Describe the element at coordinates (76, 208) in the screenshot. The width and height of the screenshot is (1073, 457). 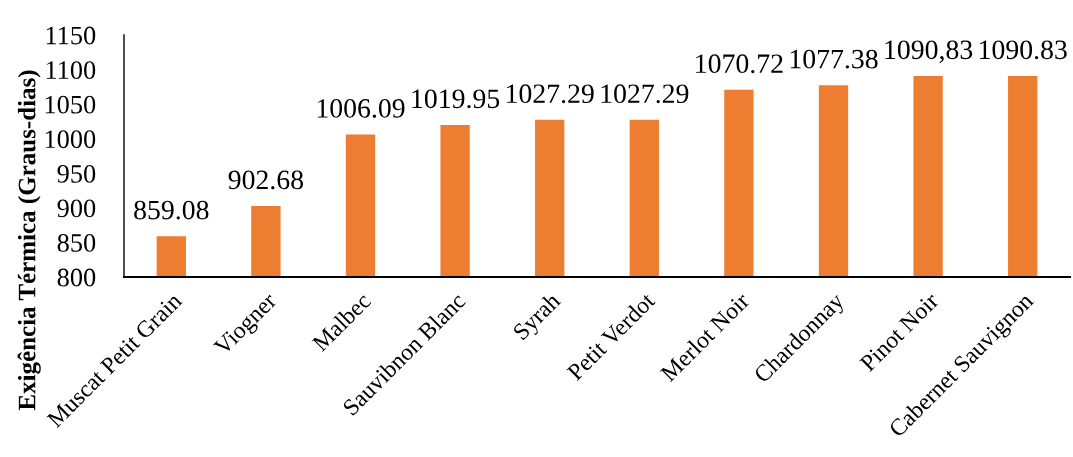
I see `y-tick-label: 900` at that location.